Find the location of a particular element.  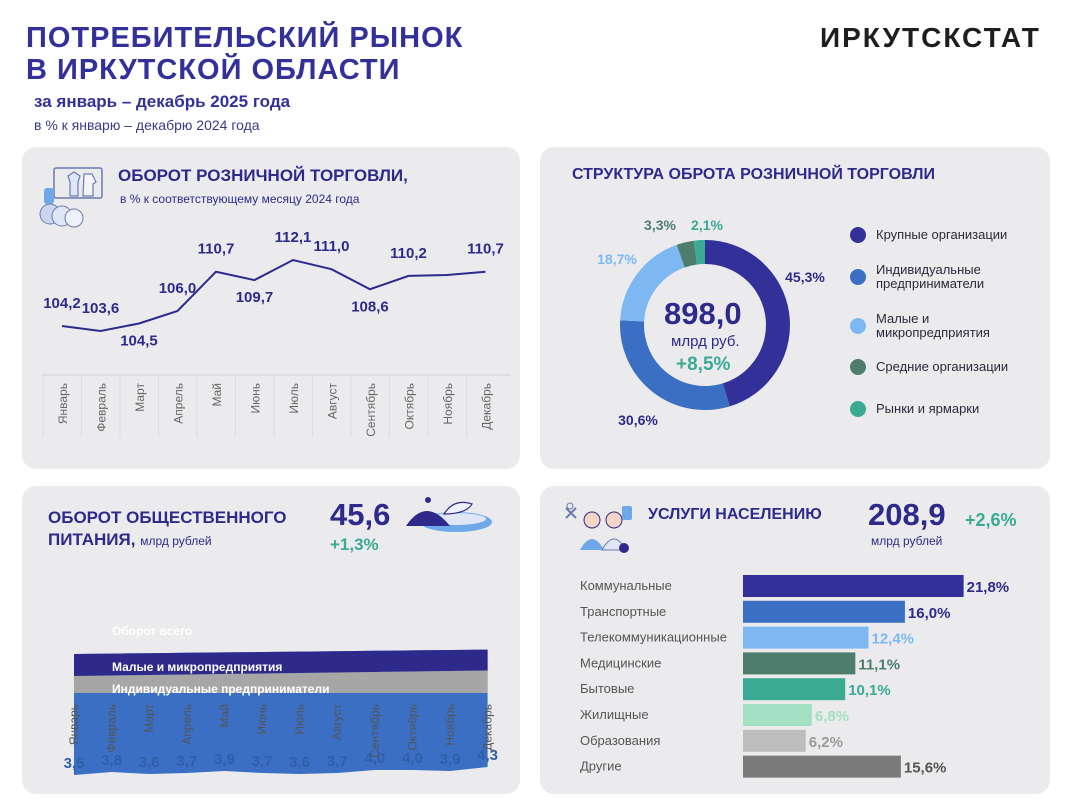

area-tick-label: Апрель is located at coordinates (187, 724).